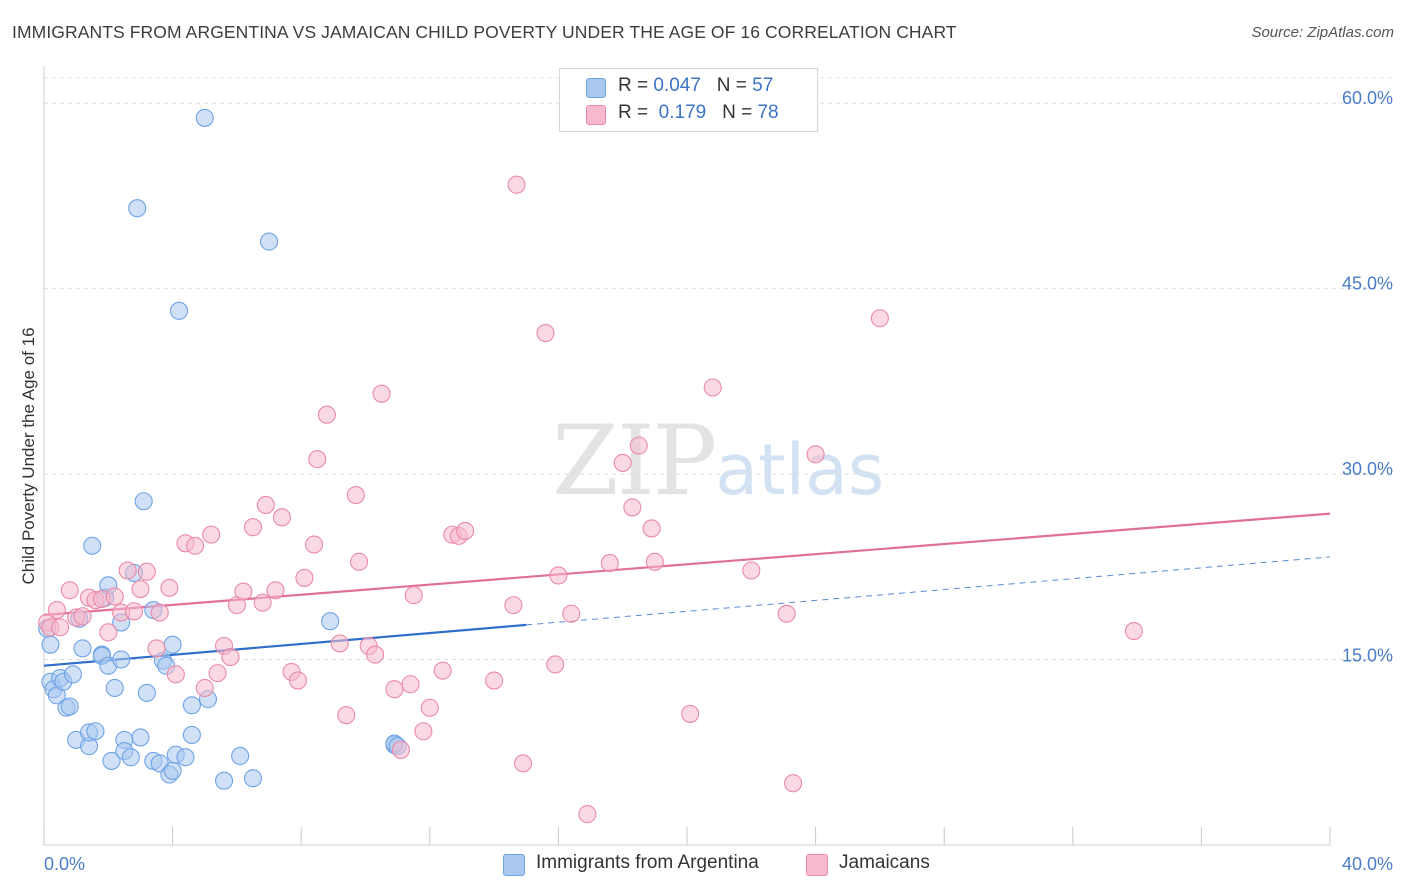 The height and width of the screenshot is (892, 1406). I want to click on legend-swatch-jamaicans-bottom, so click(817, 865).